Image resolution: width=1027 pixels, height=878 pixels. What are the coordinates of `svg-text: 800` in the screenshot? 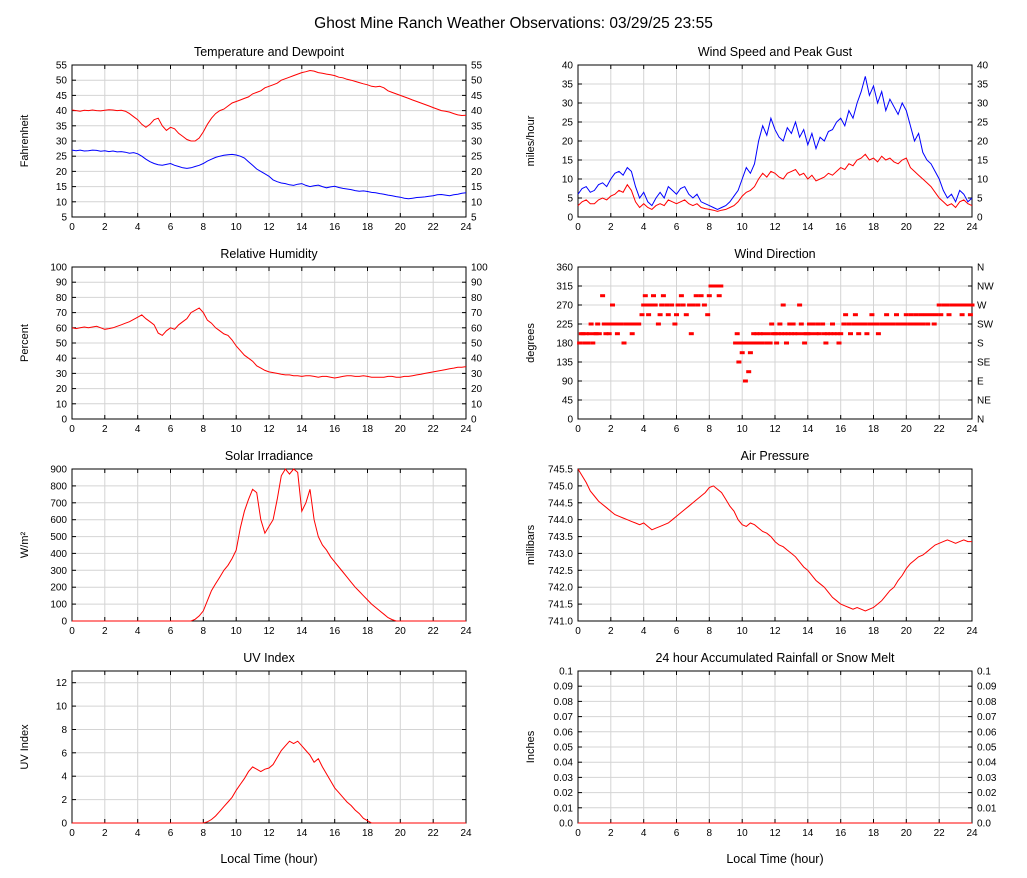 It's located at (58, 486).